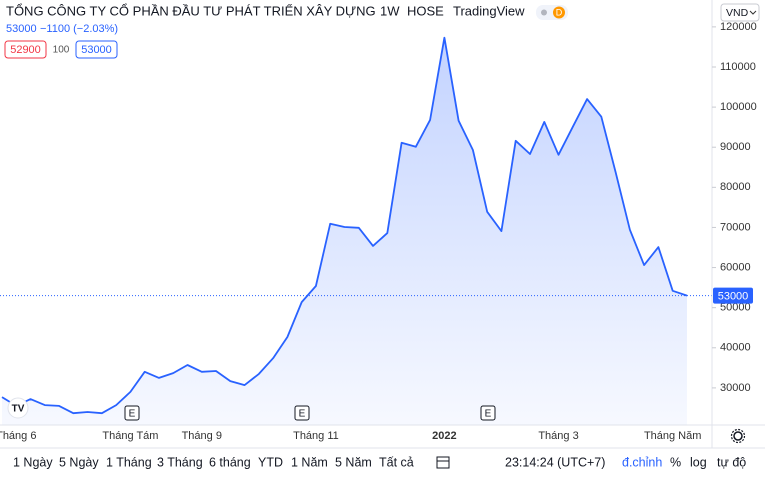  What do you see at coordinates (230, 462) in the screenshot?
I see `range-button: 6 tháng` at bounding box center [230, 462].